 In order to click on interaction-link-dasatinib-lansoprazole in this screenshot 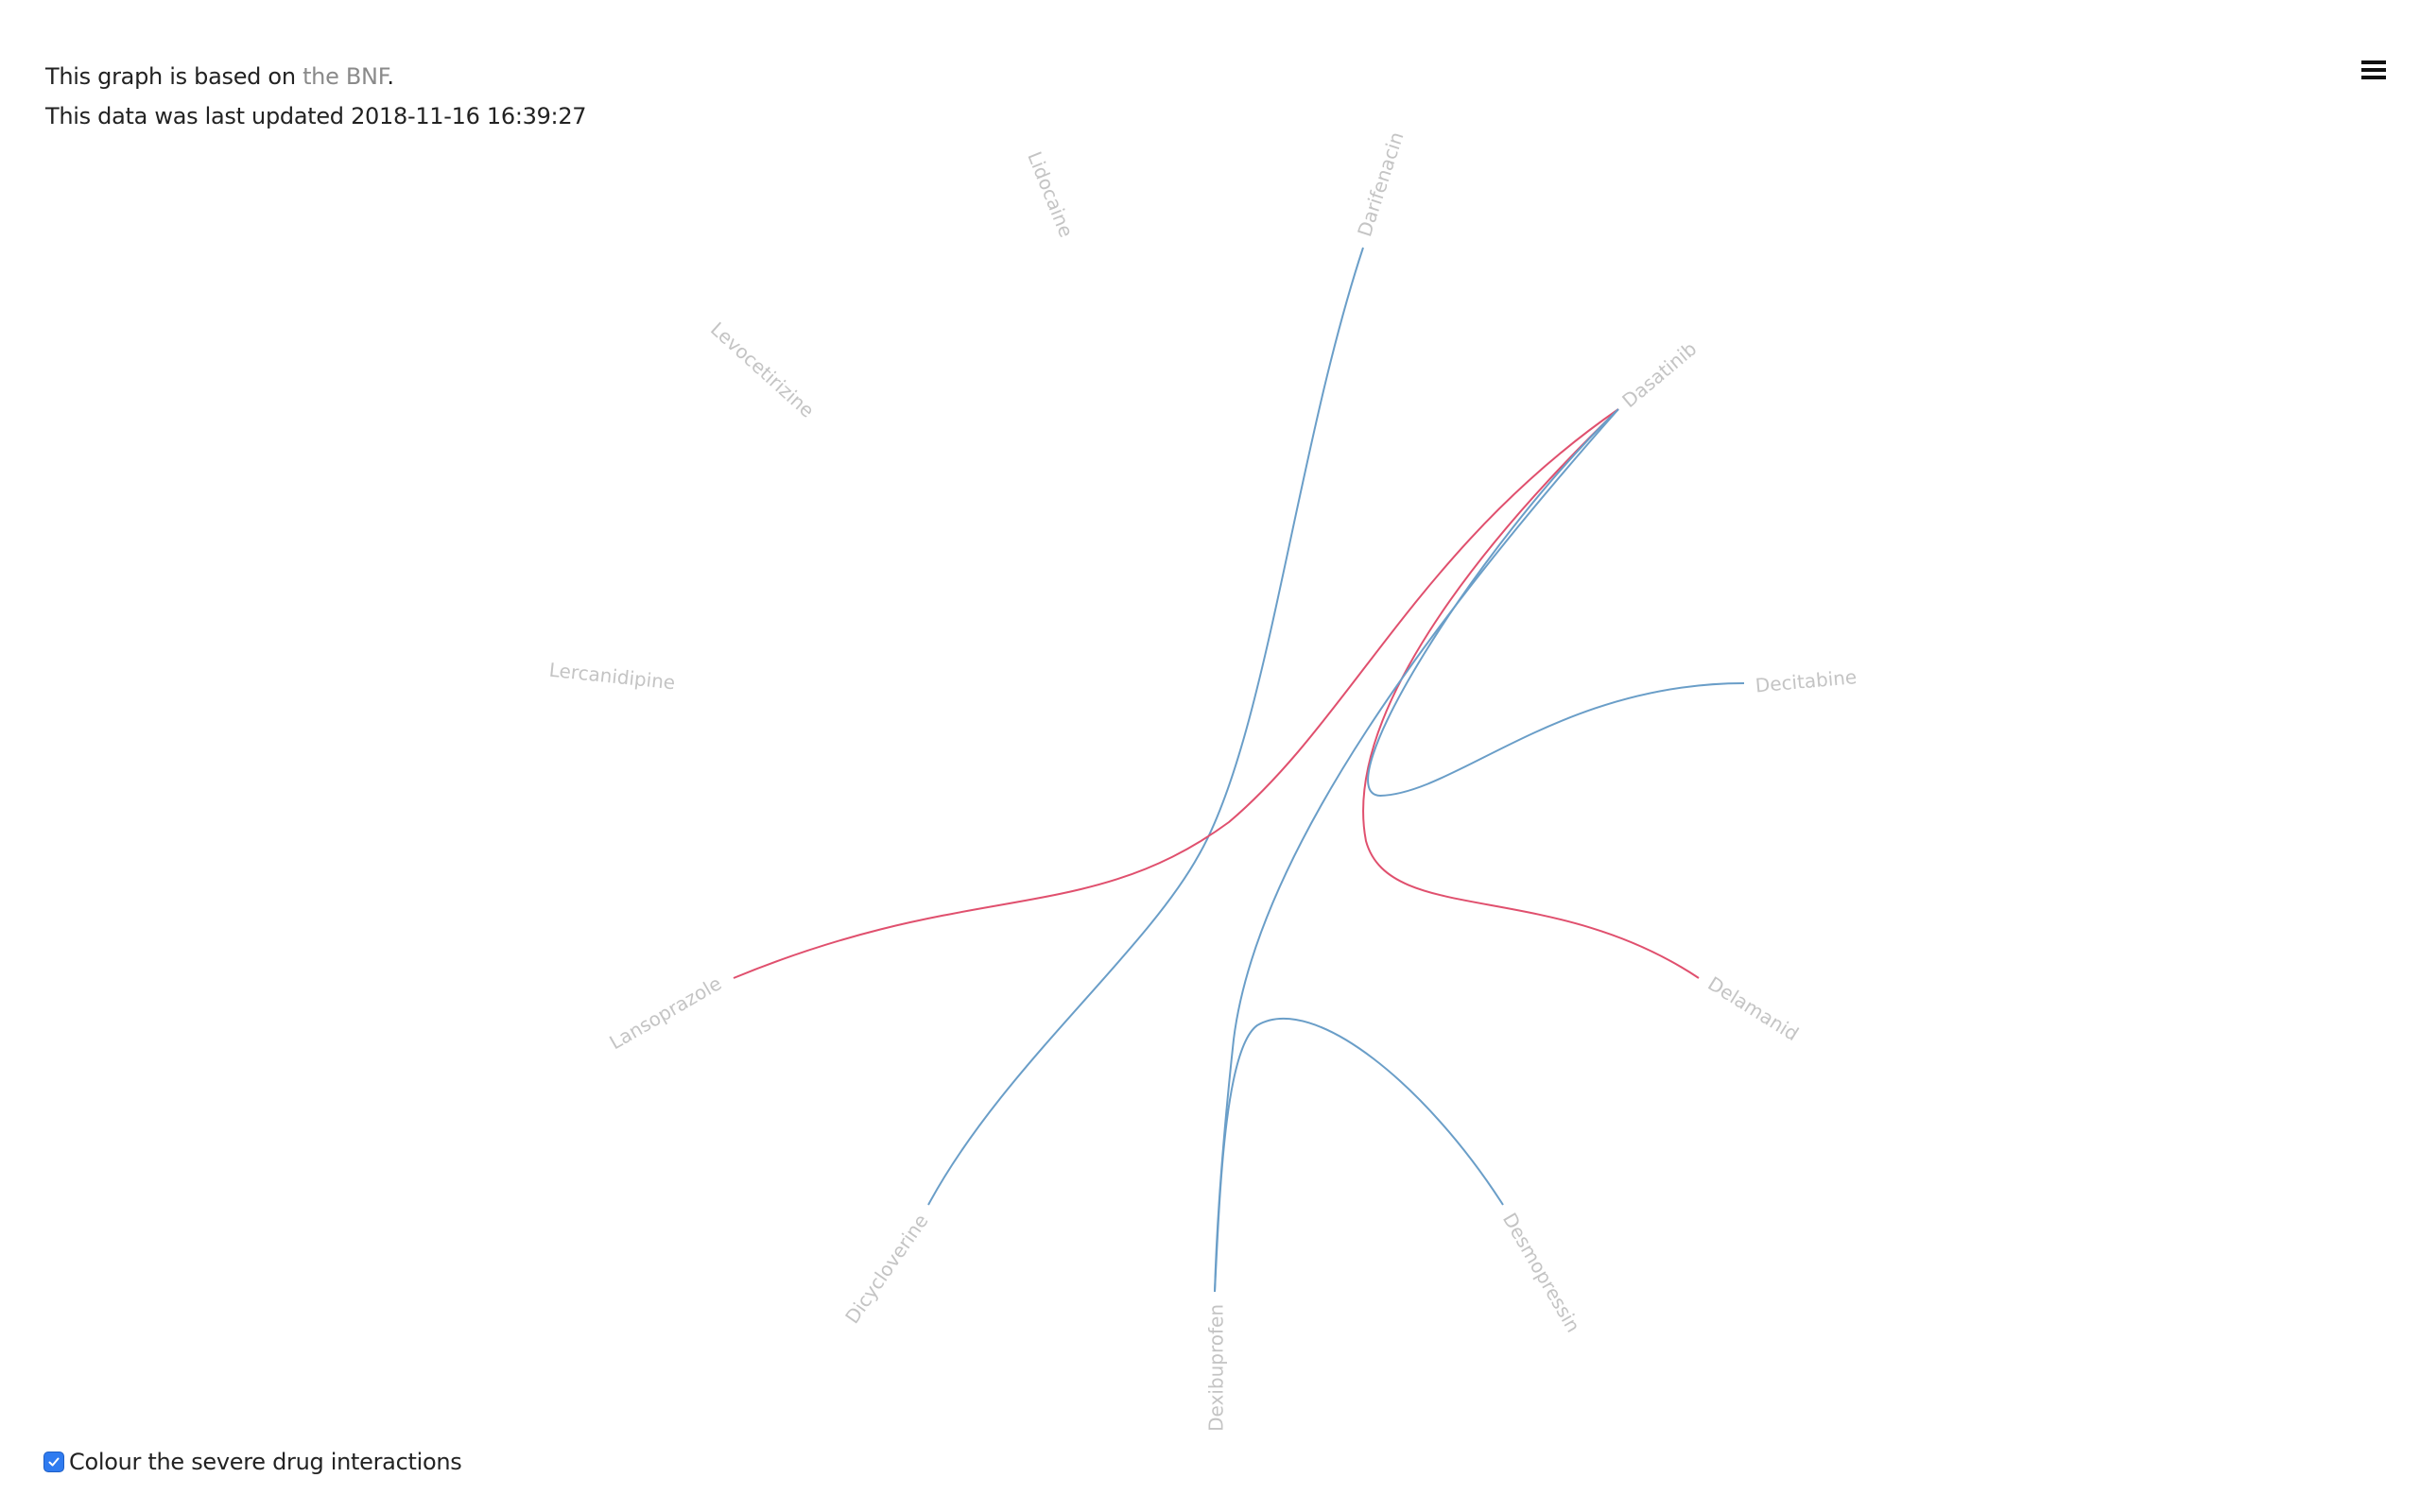, I will do `click(1176, 693)`.